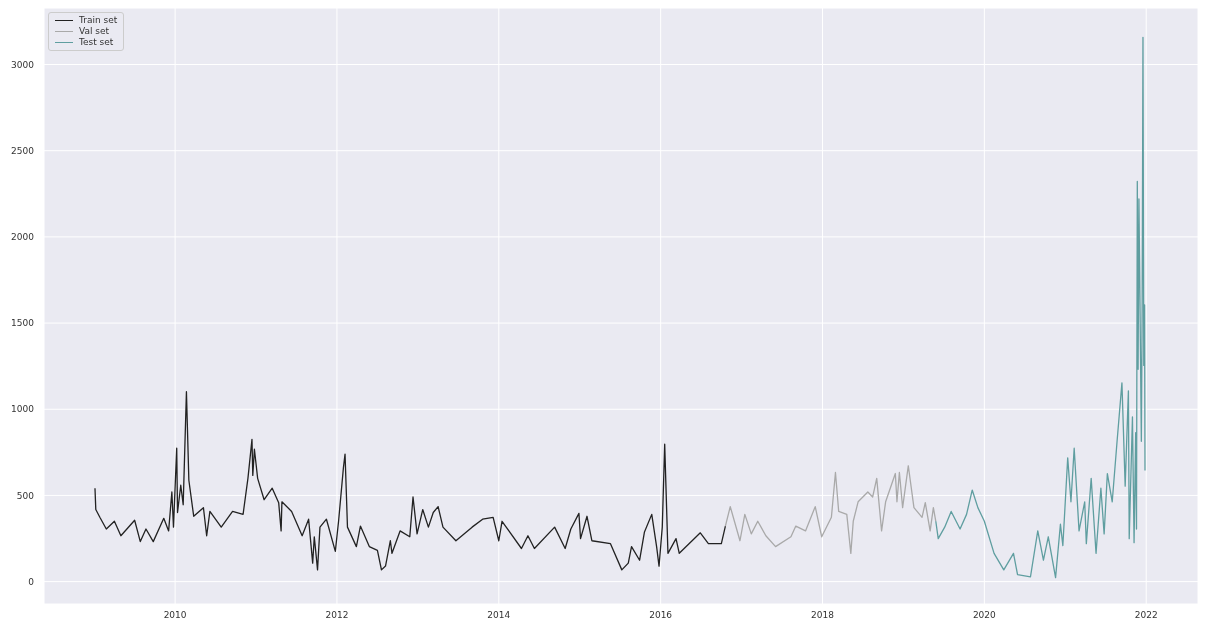  What do you see at coordinates (25, 495) in the screenshot?
I see `y-tick-label: 500` at bounding box center [25, 495].